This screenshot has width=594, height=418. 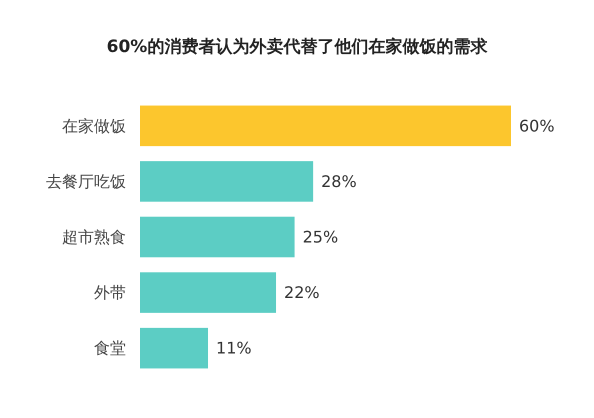 What do you see at coordinates (320, 237) in the screenshot?
I see `data-label: 25%` at bounding box center [320, 237].